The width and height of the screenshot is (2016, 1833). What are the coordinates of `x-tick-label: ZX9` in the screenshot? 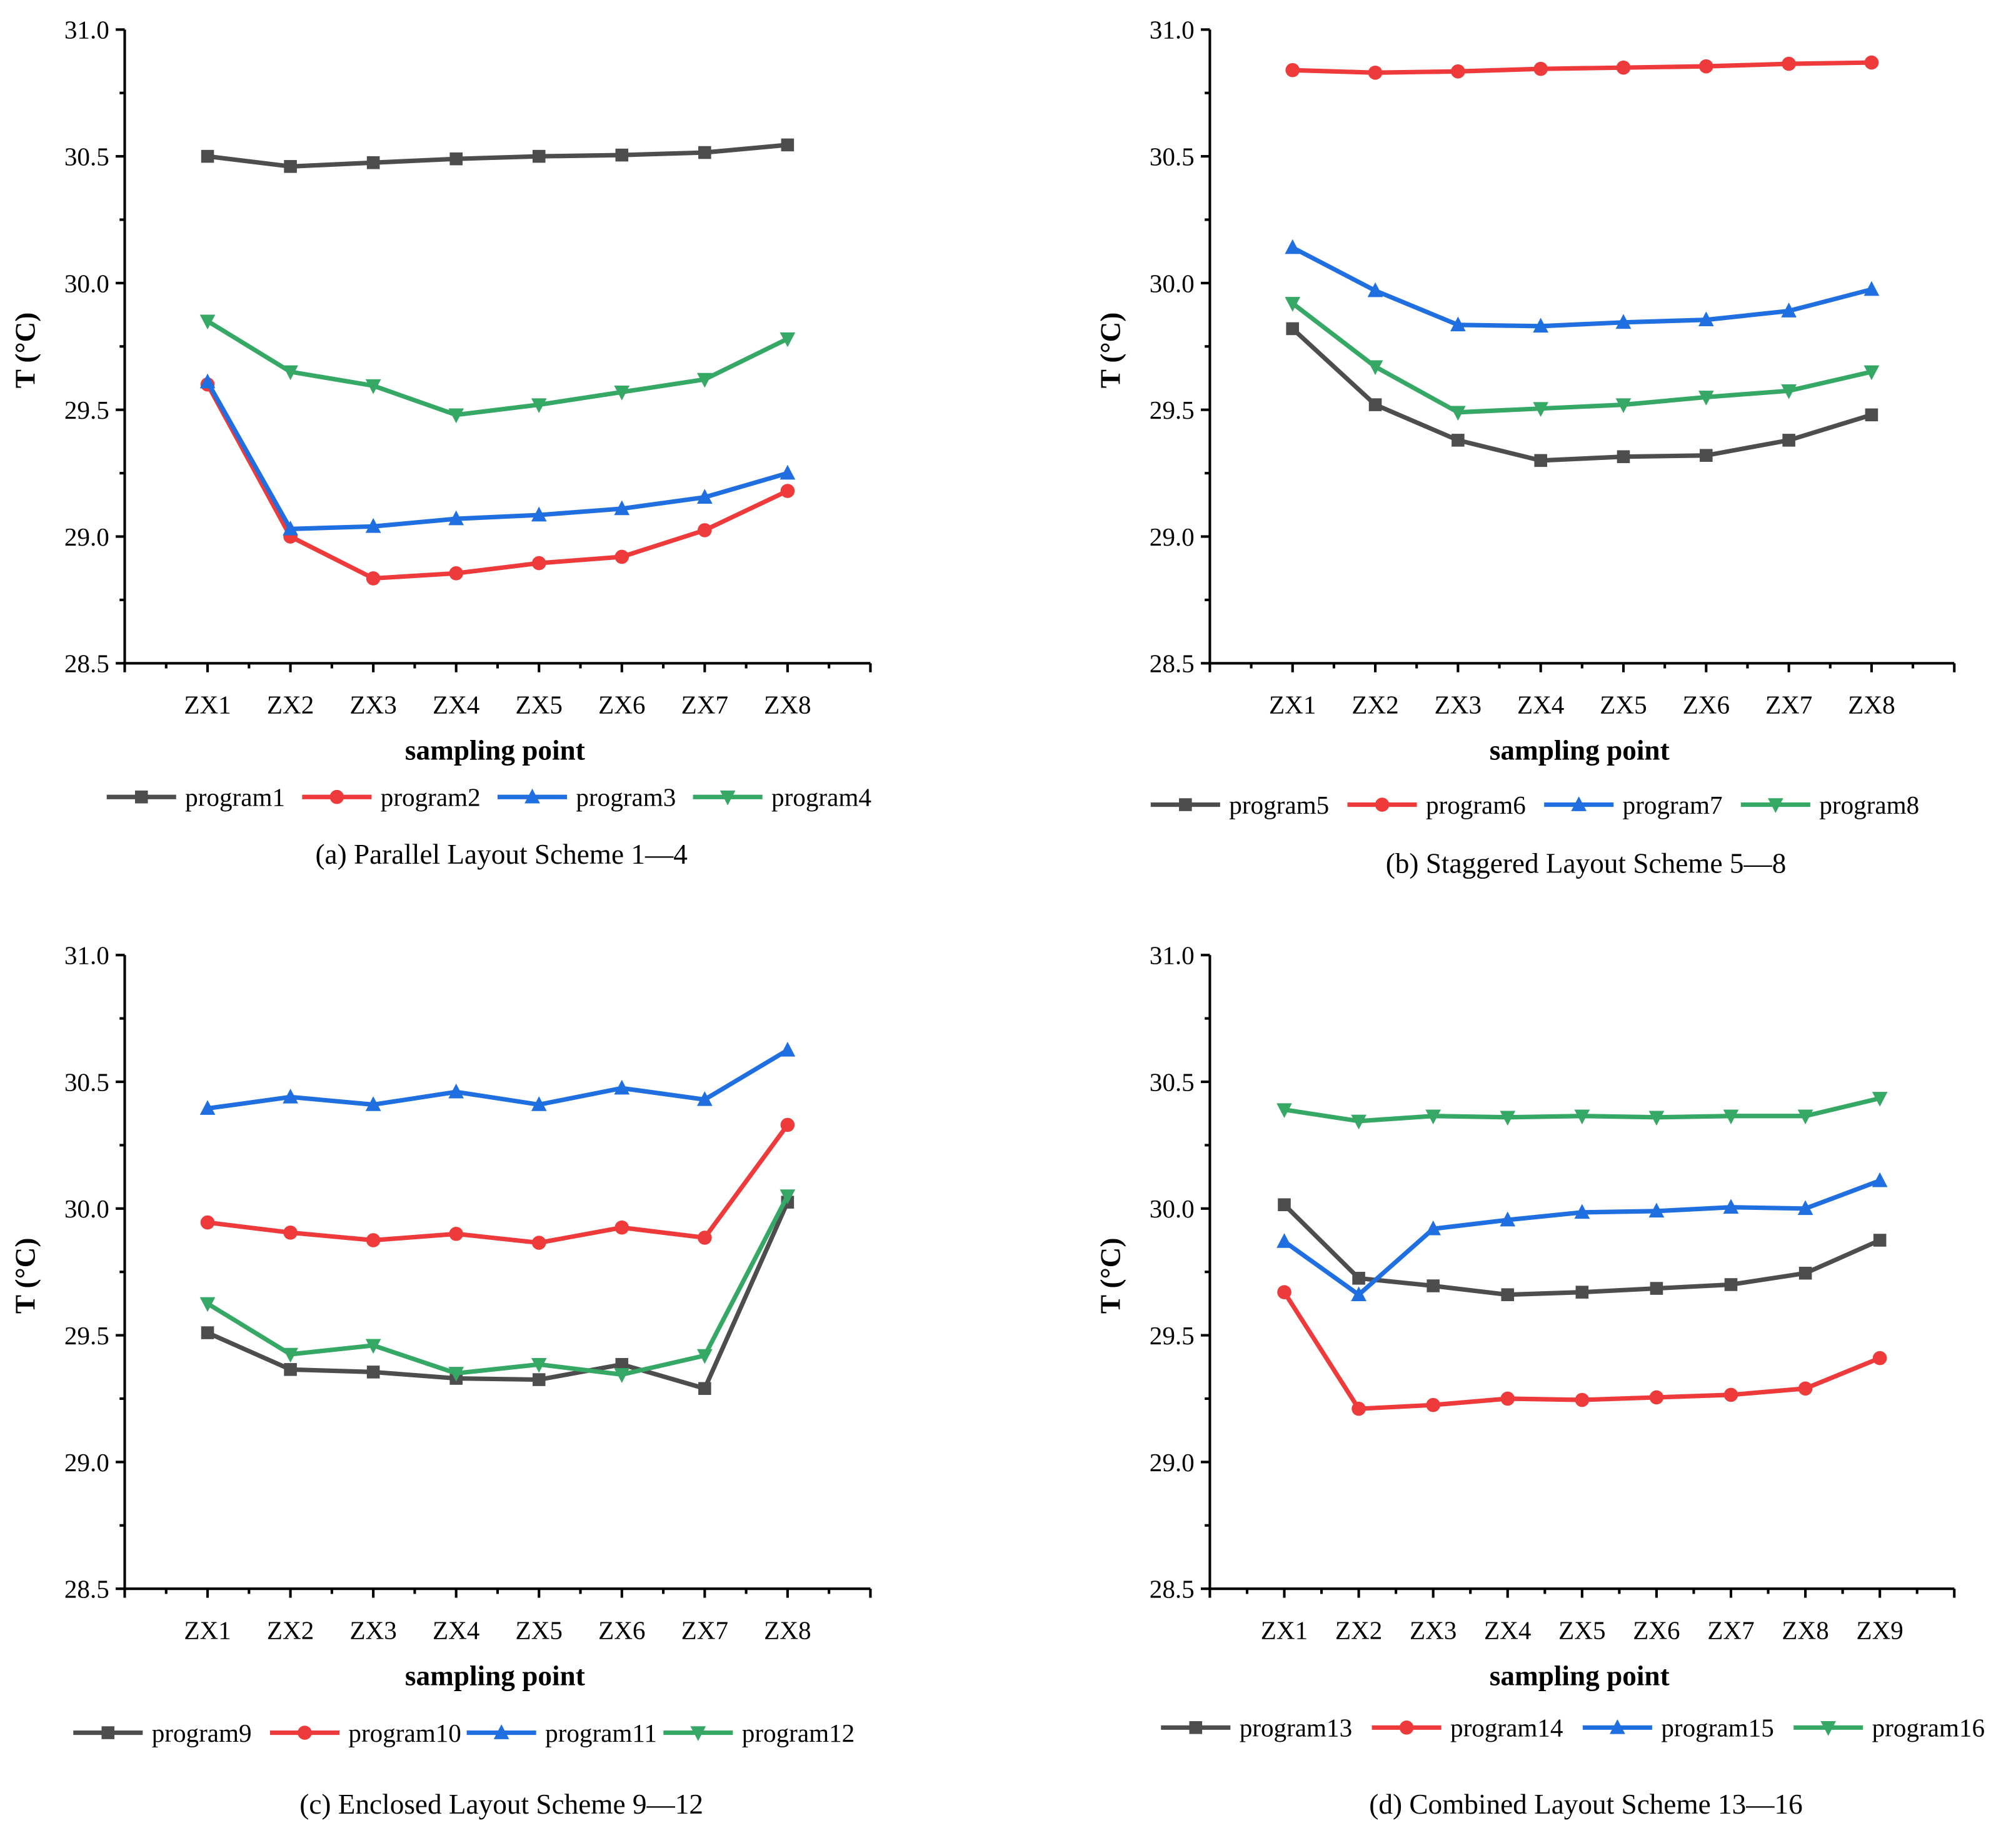 It's located at (1879, 1630).